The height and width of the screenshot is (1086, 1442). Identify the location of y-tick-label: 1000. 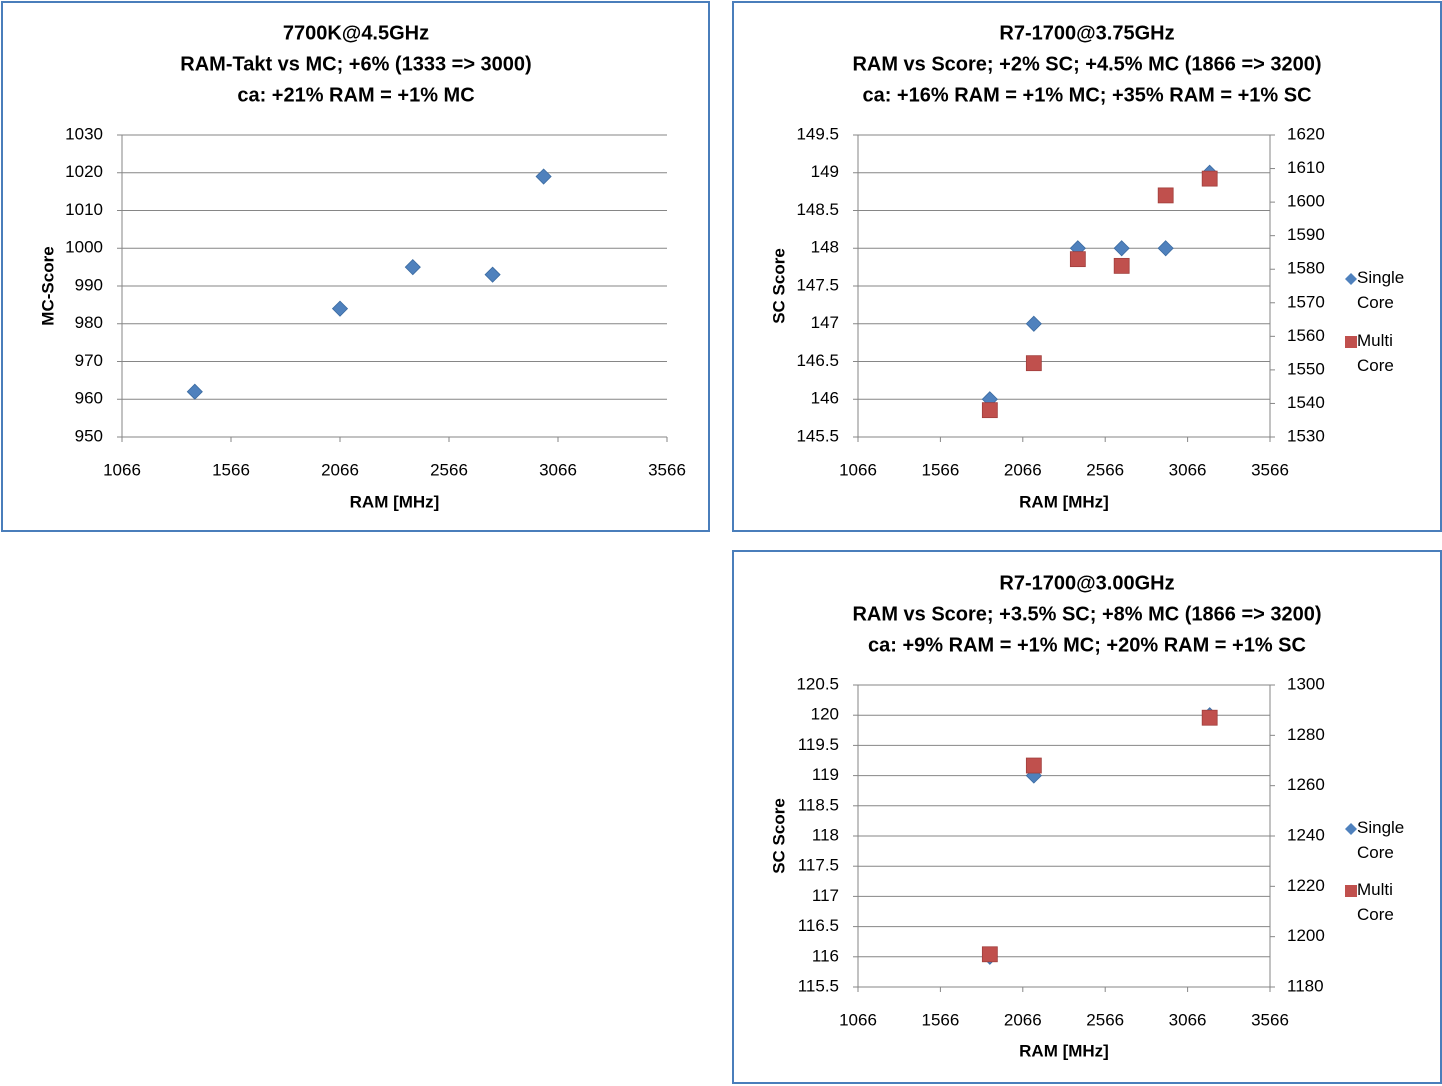
(84, 247).